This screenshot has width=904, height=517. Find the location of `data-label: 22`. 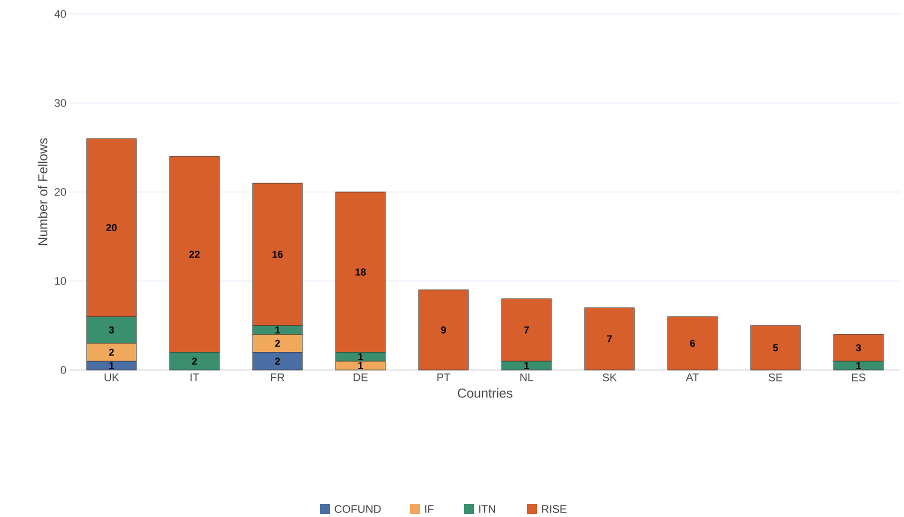

data-label: 22 is located at coordinates (194, 254).